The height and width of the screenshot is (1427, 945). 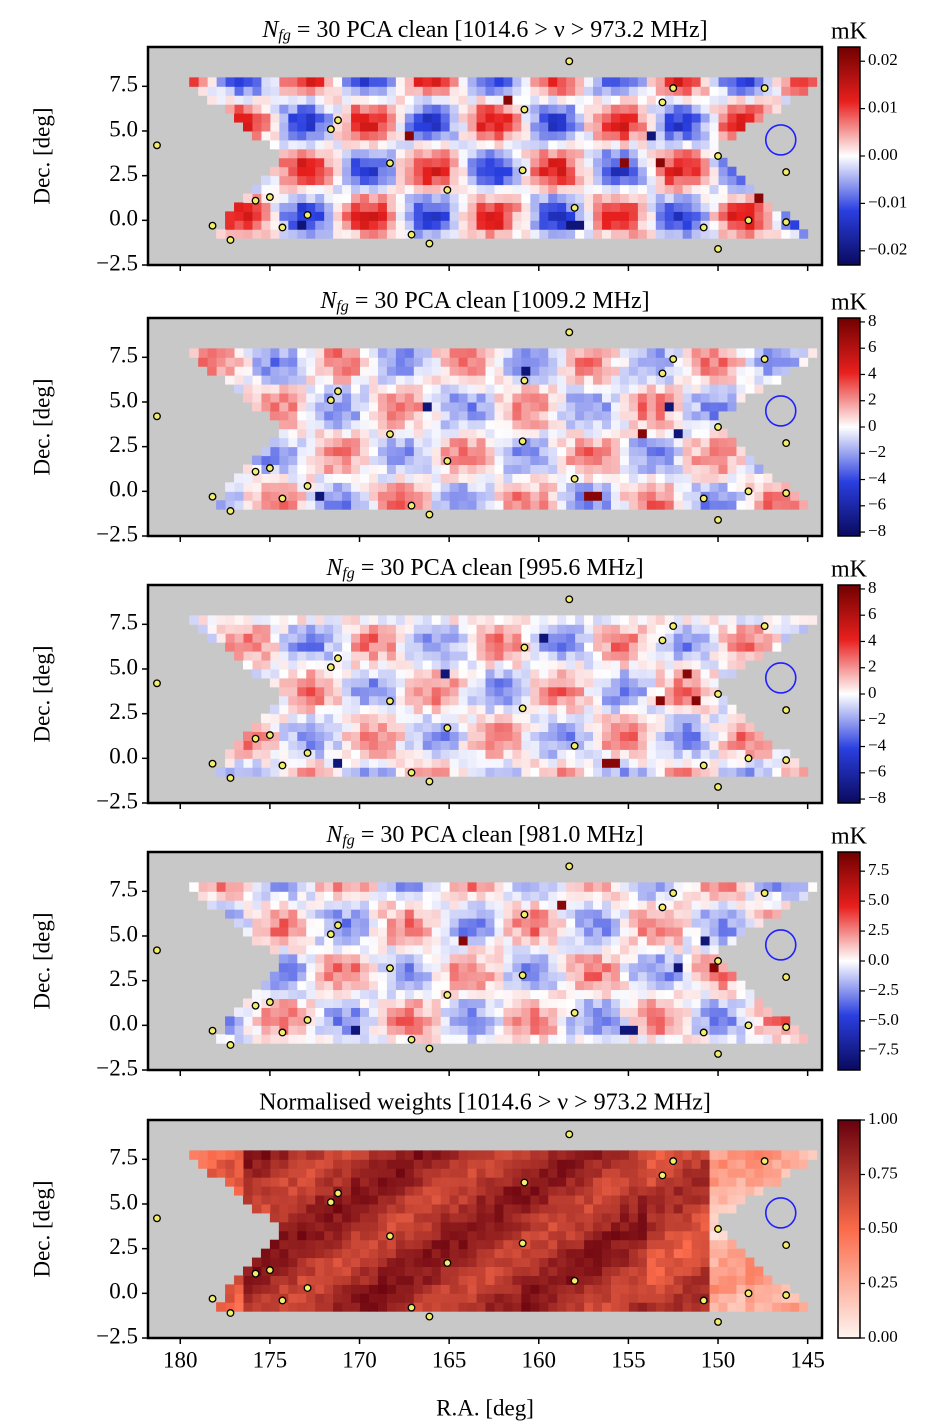 What do you see at coordinates (123, 933) in the screenshot?
I see `y-tick-label: 5.0` at bounding box center [123, 933].